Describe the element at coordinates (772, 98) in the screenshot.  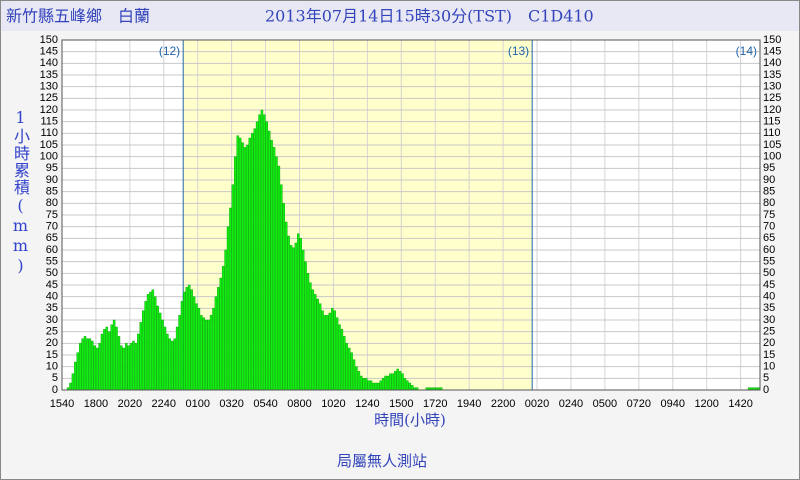
I see `y-tick-label-right: 125` at that location.